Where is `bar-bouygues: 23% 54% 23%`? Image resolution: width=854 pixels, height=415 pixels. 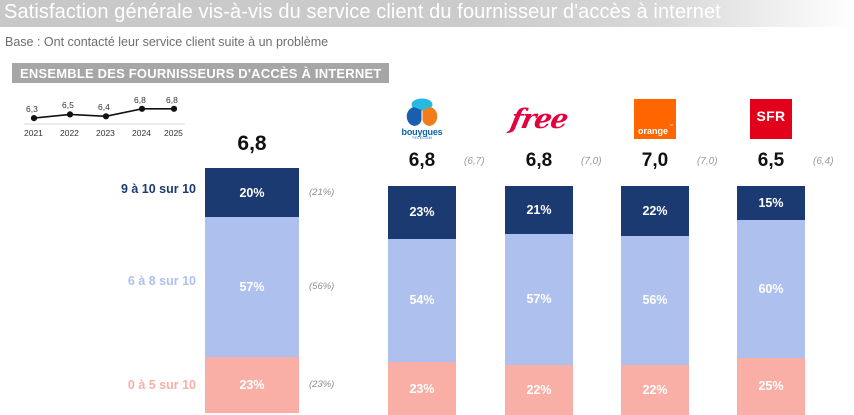
bar-bouygues: 23% 54% 23% is located at coordinates (422, 300).